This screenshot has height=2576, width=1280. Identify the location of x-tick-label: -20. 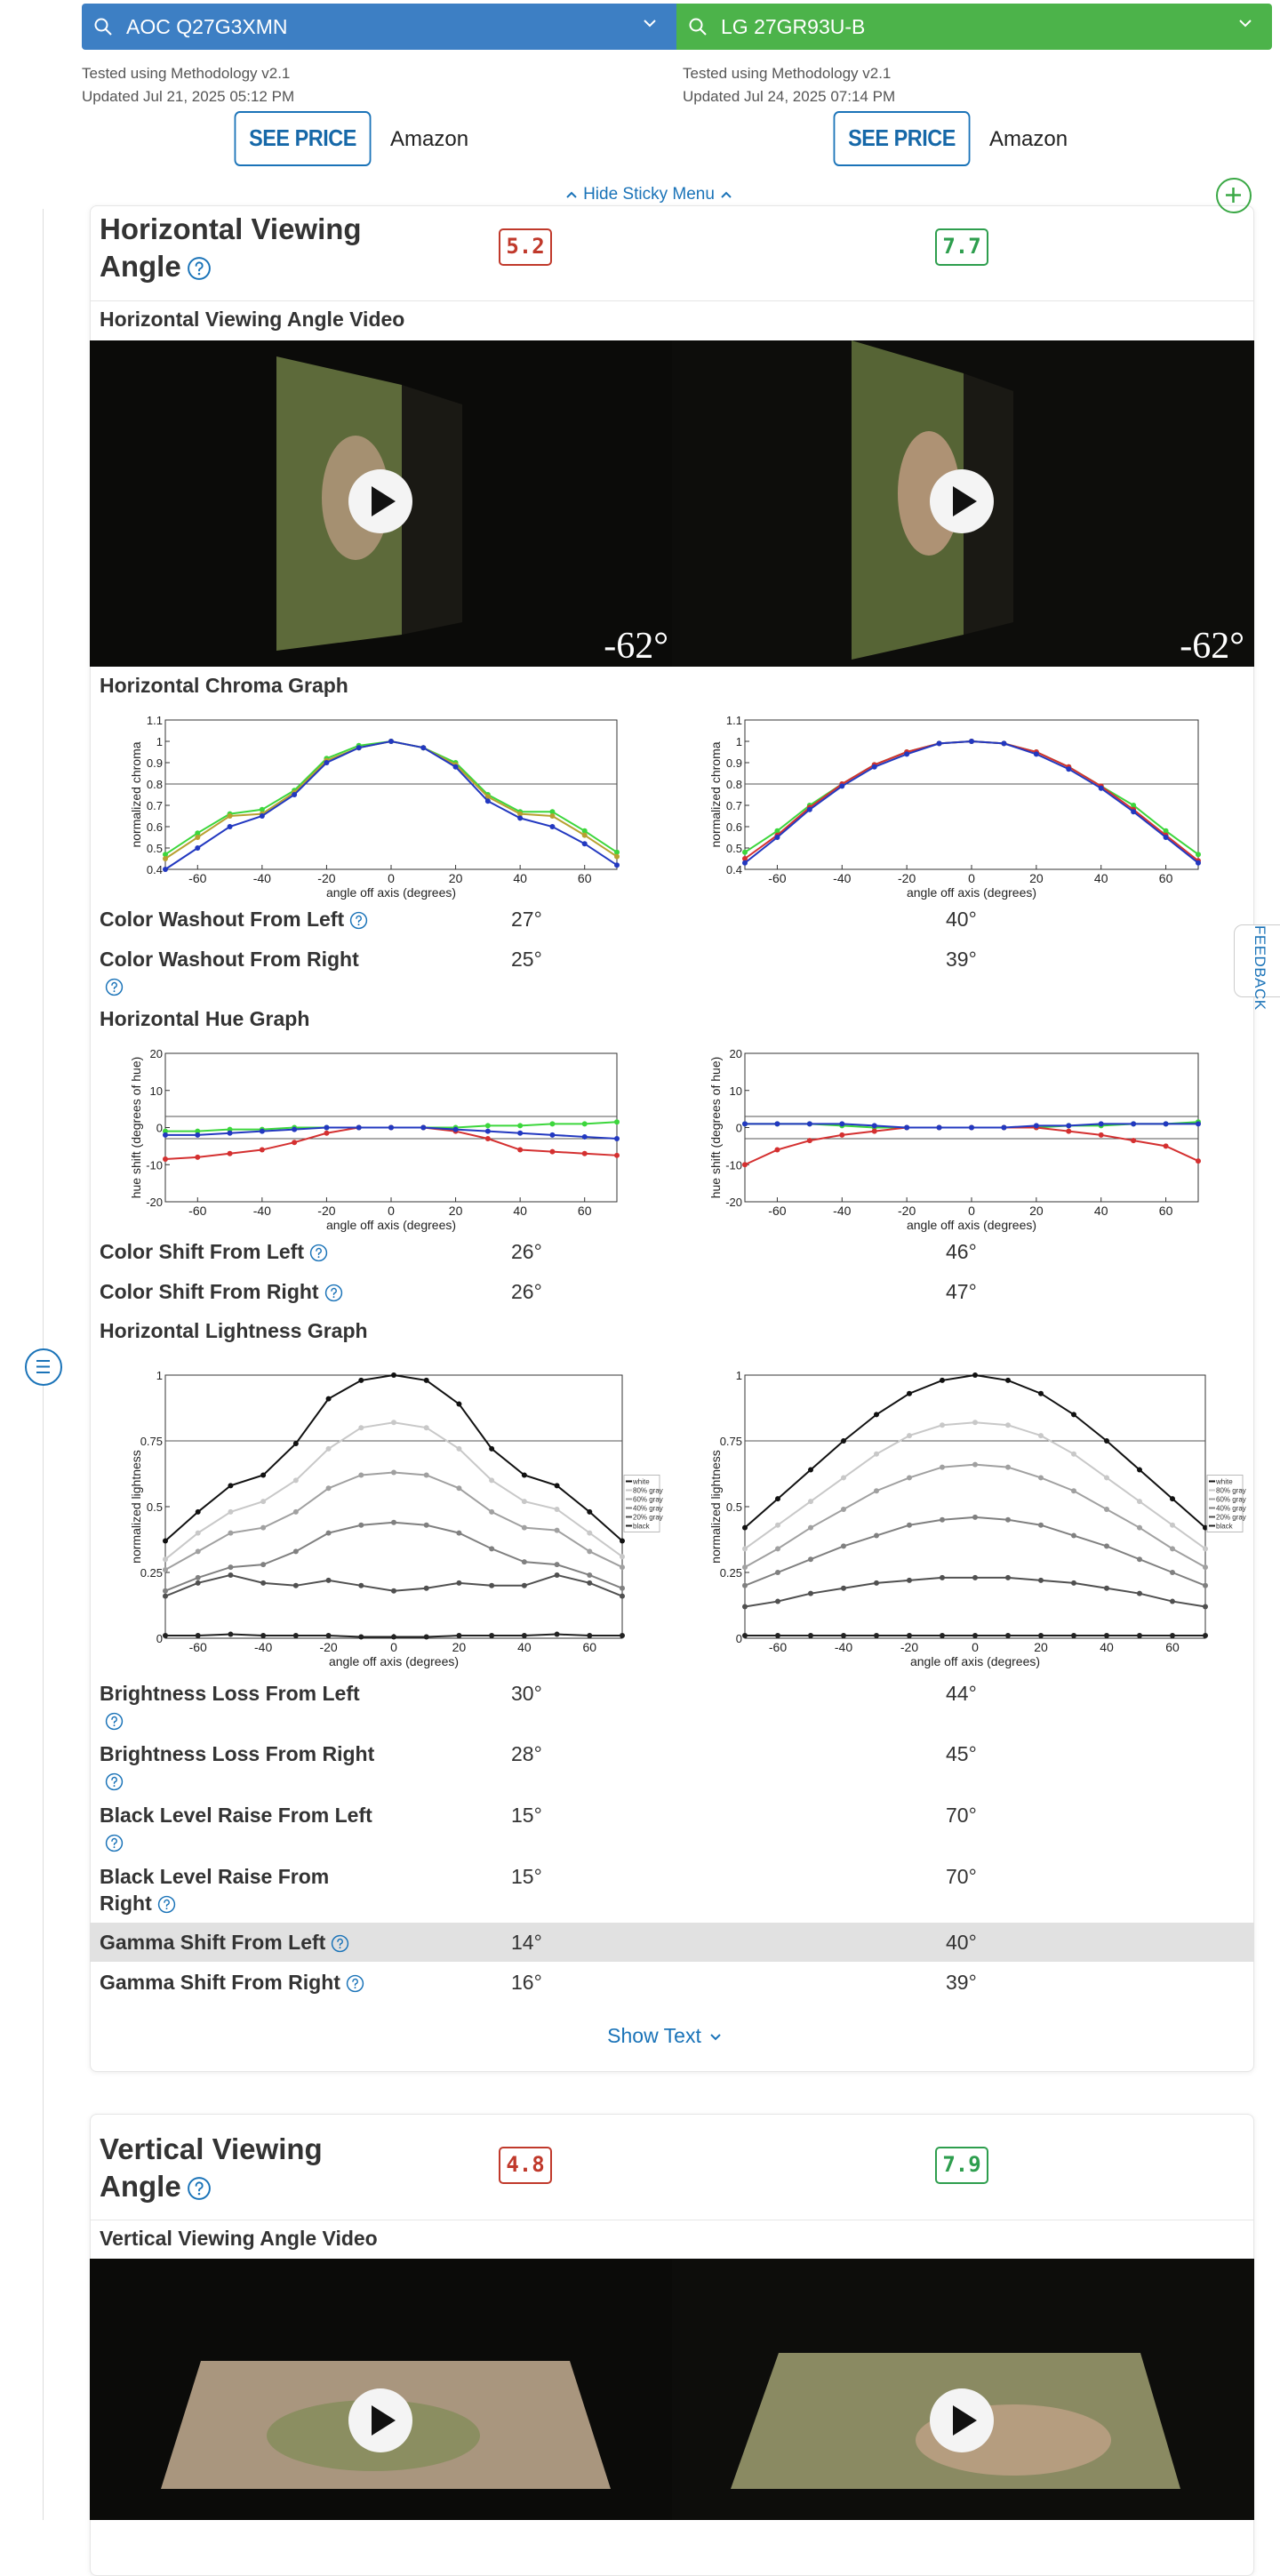
(907, 878).